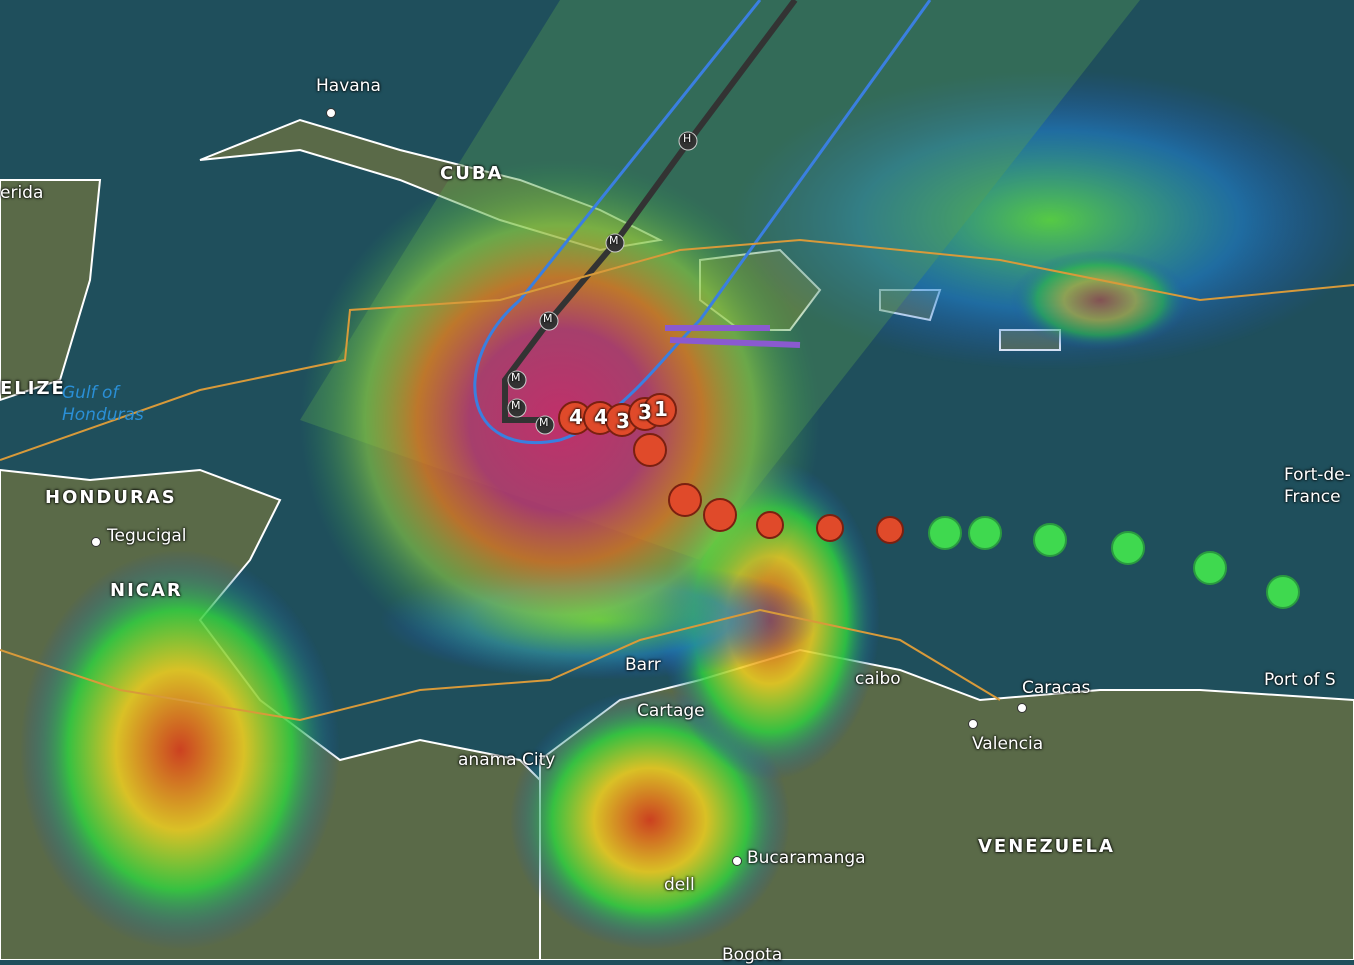 This screenshot has height=965, width=1354. I want to click on label-valencia: Valencia, so click(1008, 744).